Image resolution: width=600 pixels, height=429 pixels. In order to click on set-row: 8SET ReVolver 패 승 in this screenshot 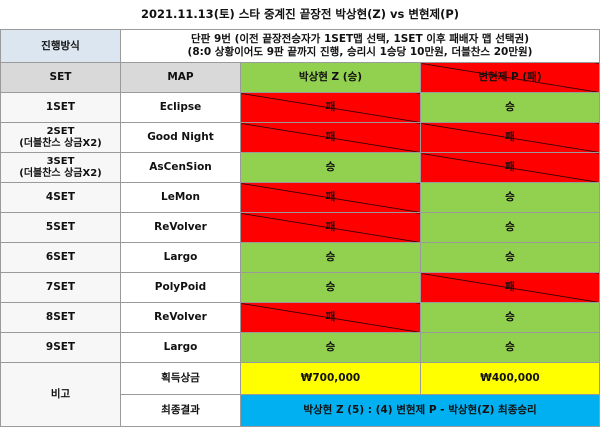, I will do `click(300, 317)`.